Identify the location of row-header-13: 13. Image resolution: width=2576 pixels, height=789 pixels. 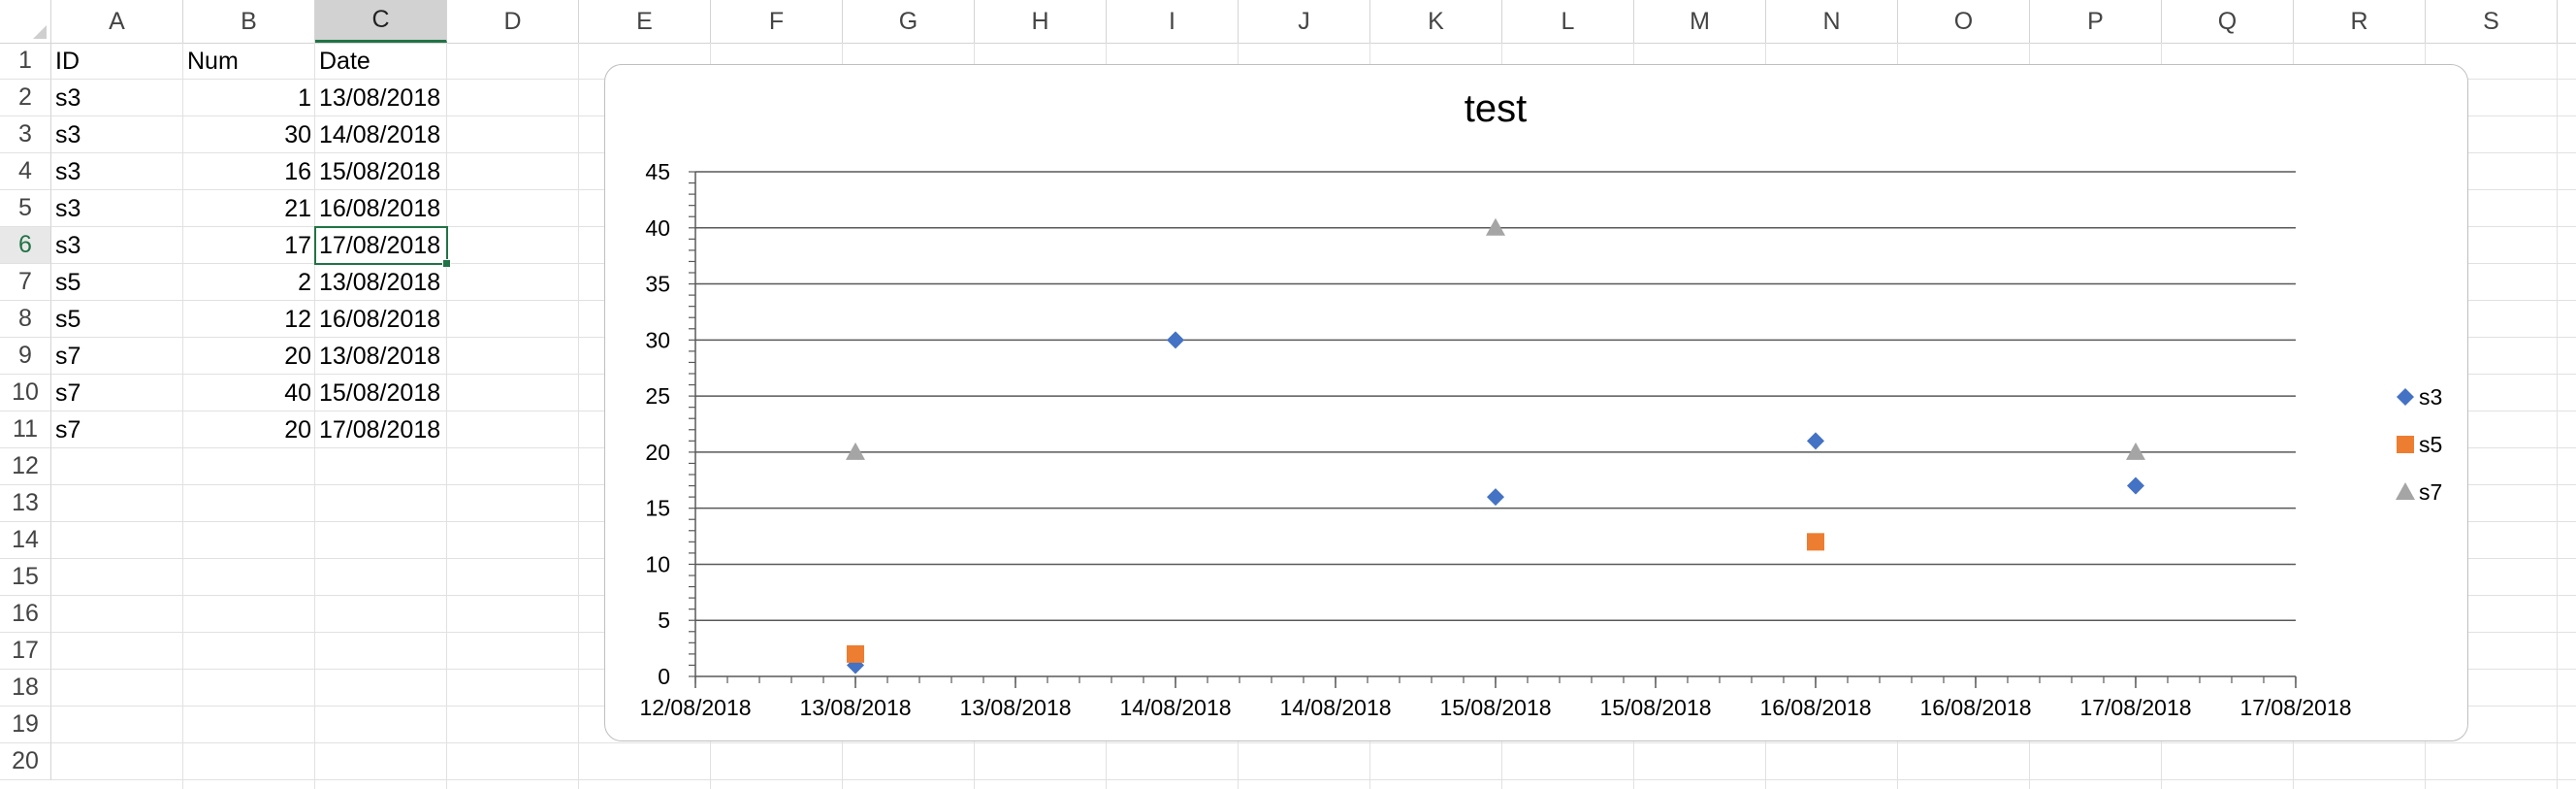
(25, 503).